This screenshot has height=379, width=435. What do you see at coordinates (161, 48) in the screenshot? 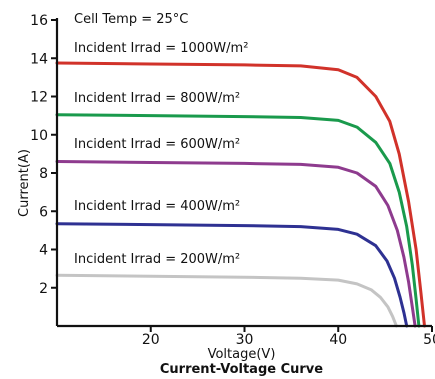
I see `annotation-2: Incident Irrad = 1000W/m²` at bounding box center [161, 48].